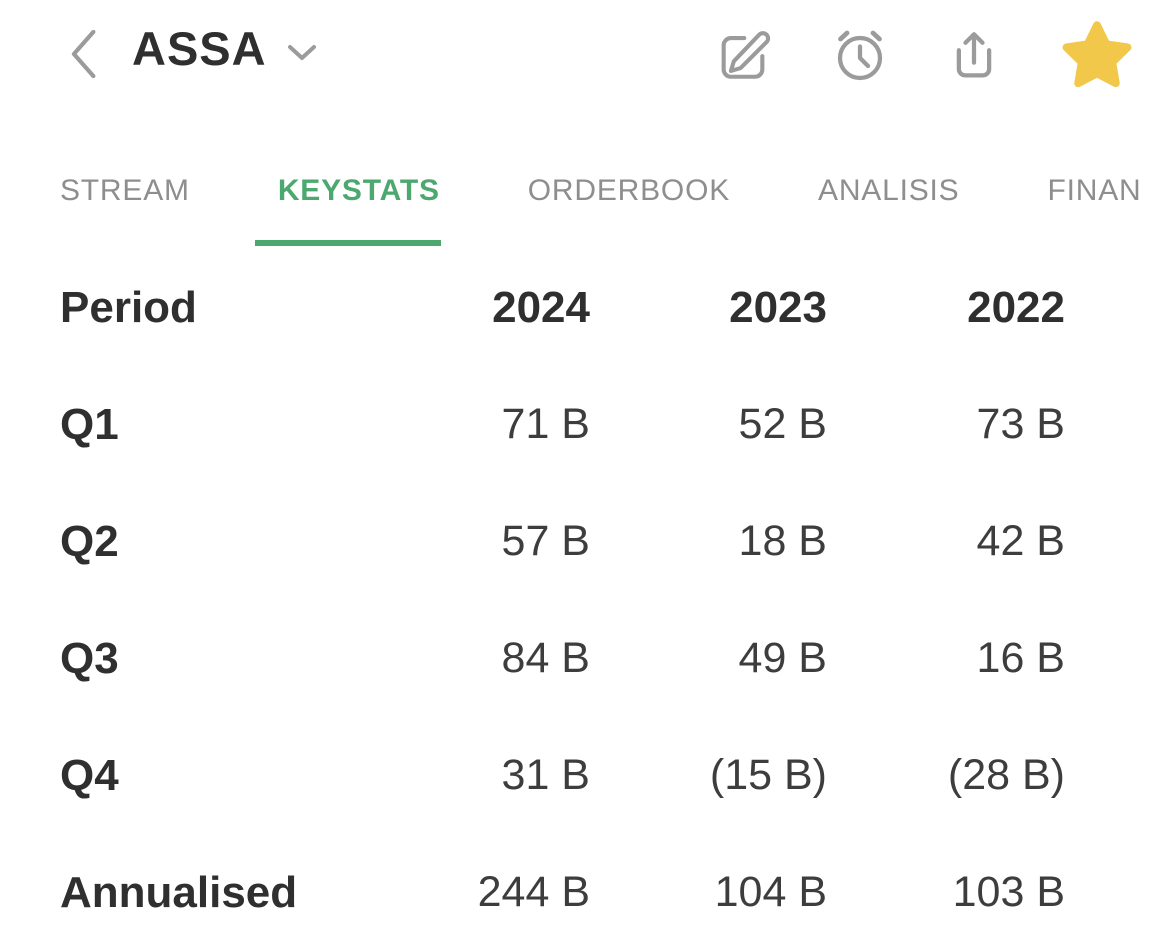 The image size is (1170, 951). I want to click on cell-value: 52 B, so click(782, 424).